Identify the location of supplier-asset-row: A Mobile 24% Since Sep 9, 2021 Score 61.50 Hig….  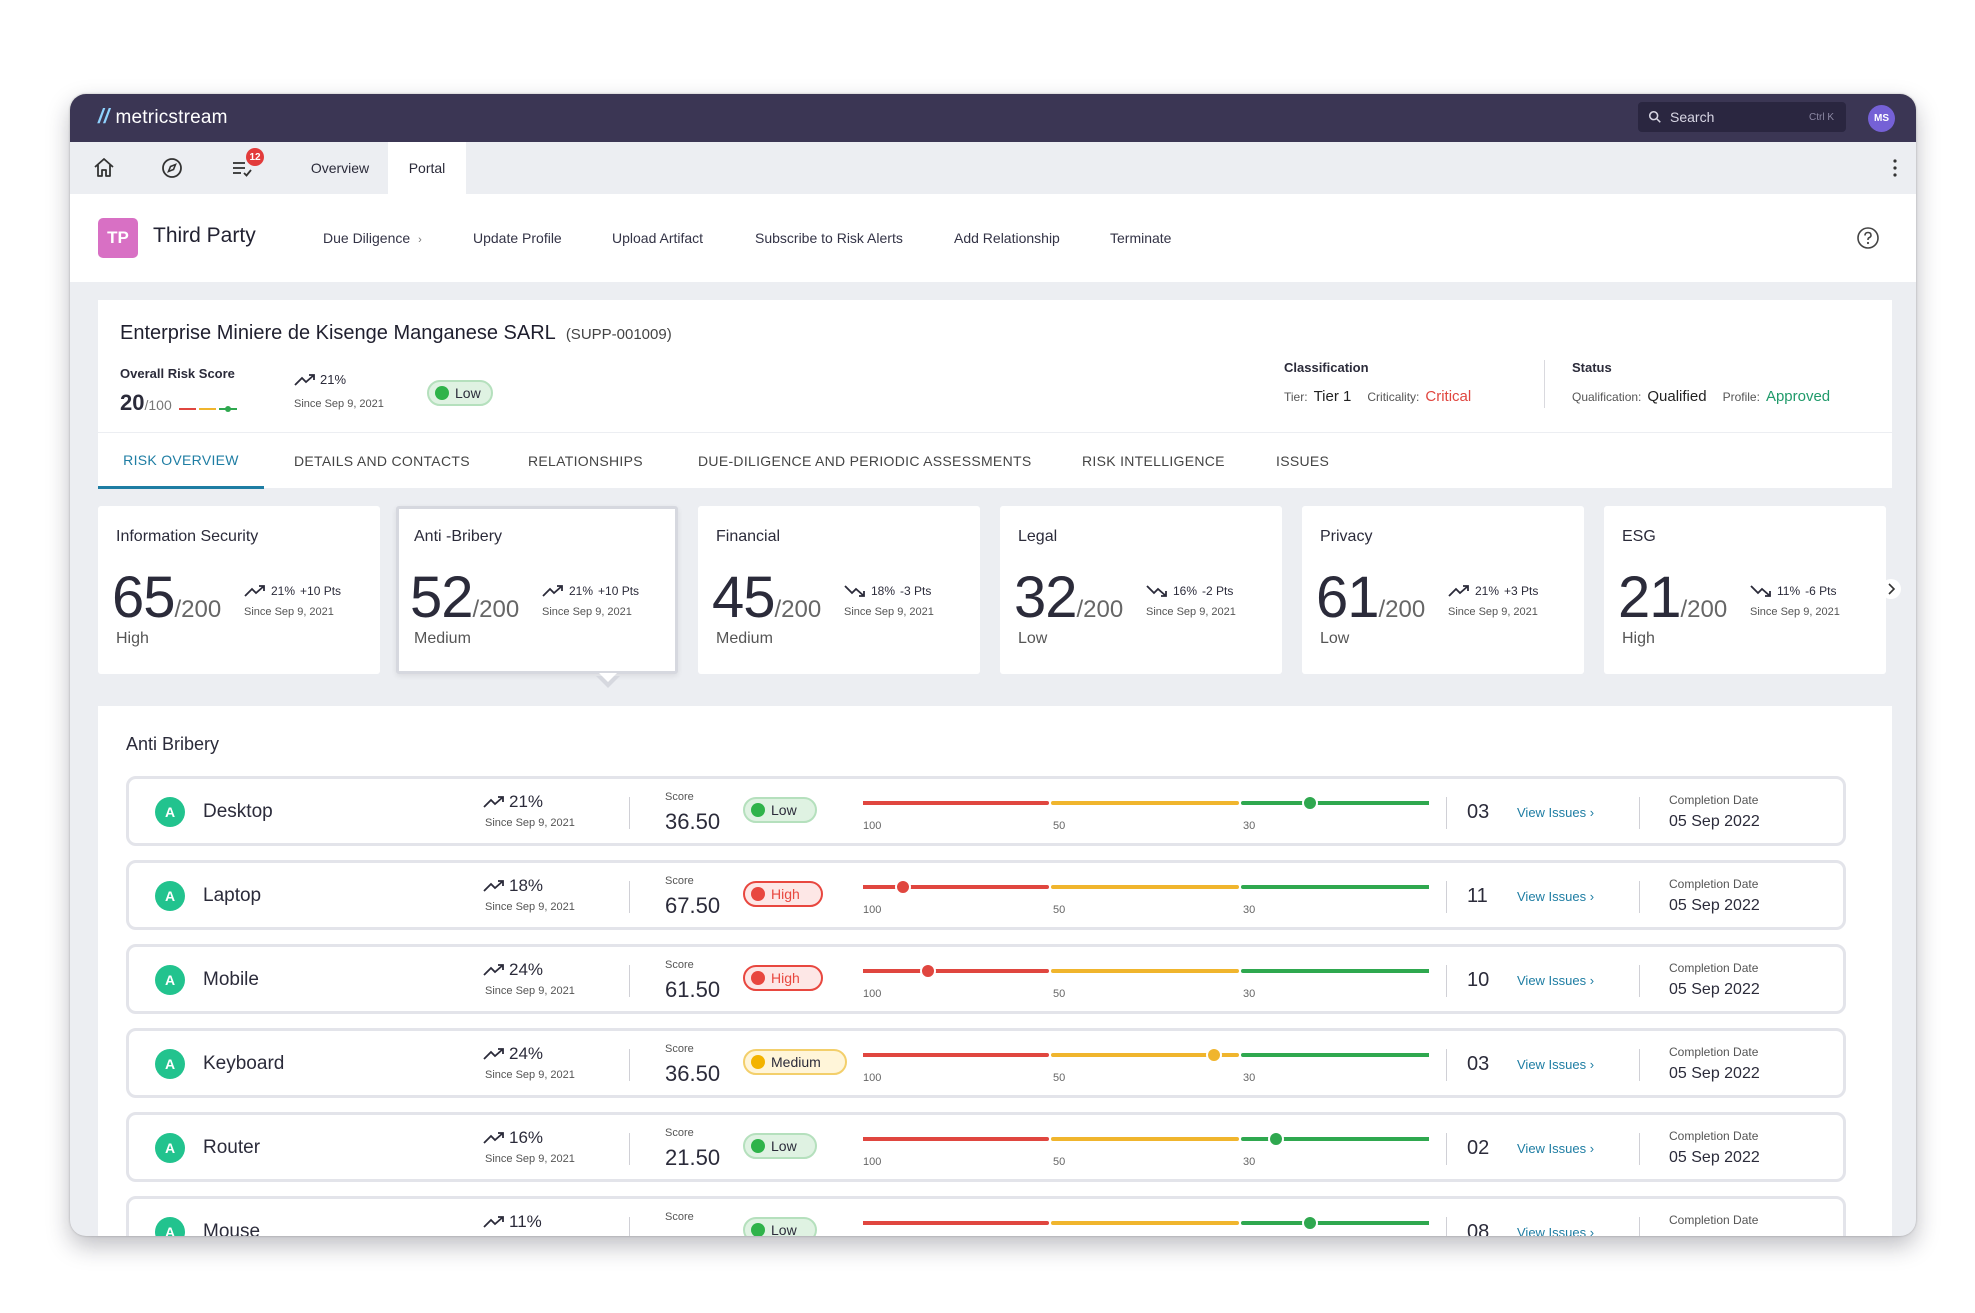
(986, 979).